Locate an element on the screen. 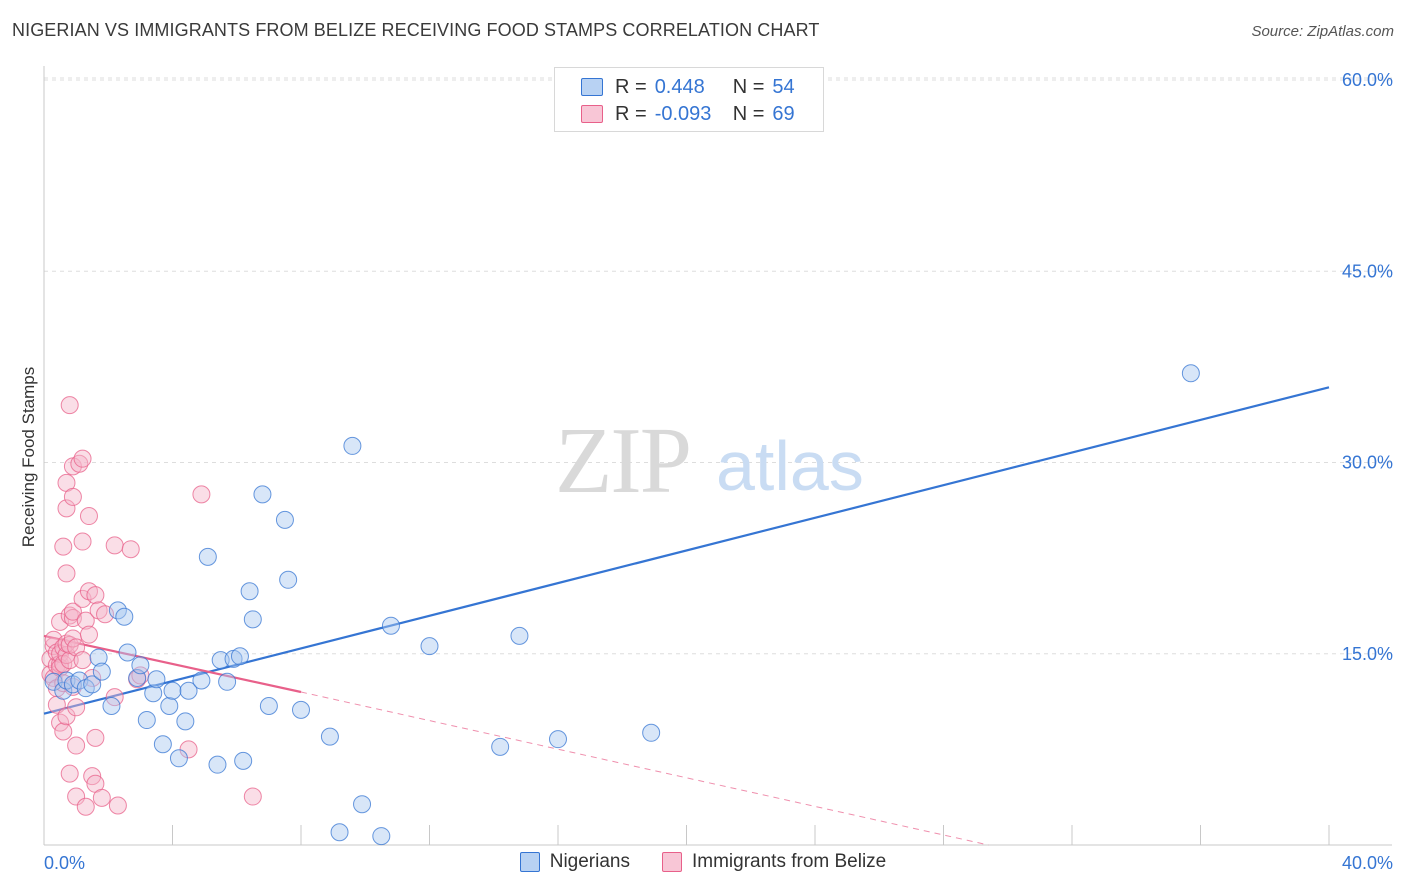  trend-line-pink is located at coordinates (172, 664).